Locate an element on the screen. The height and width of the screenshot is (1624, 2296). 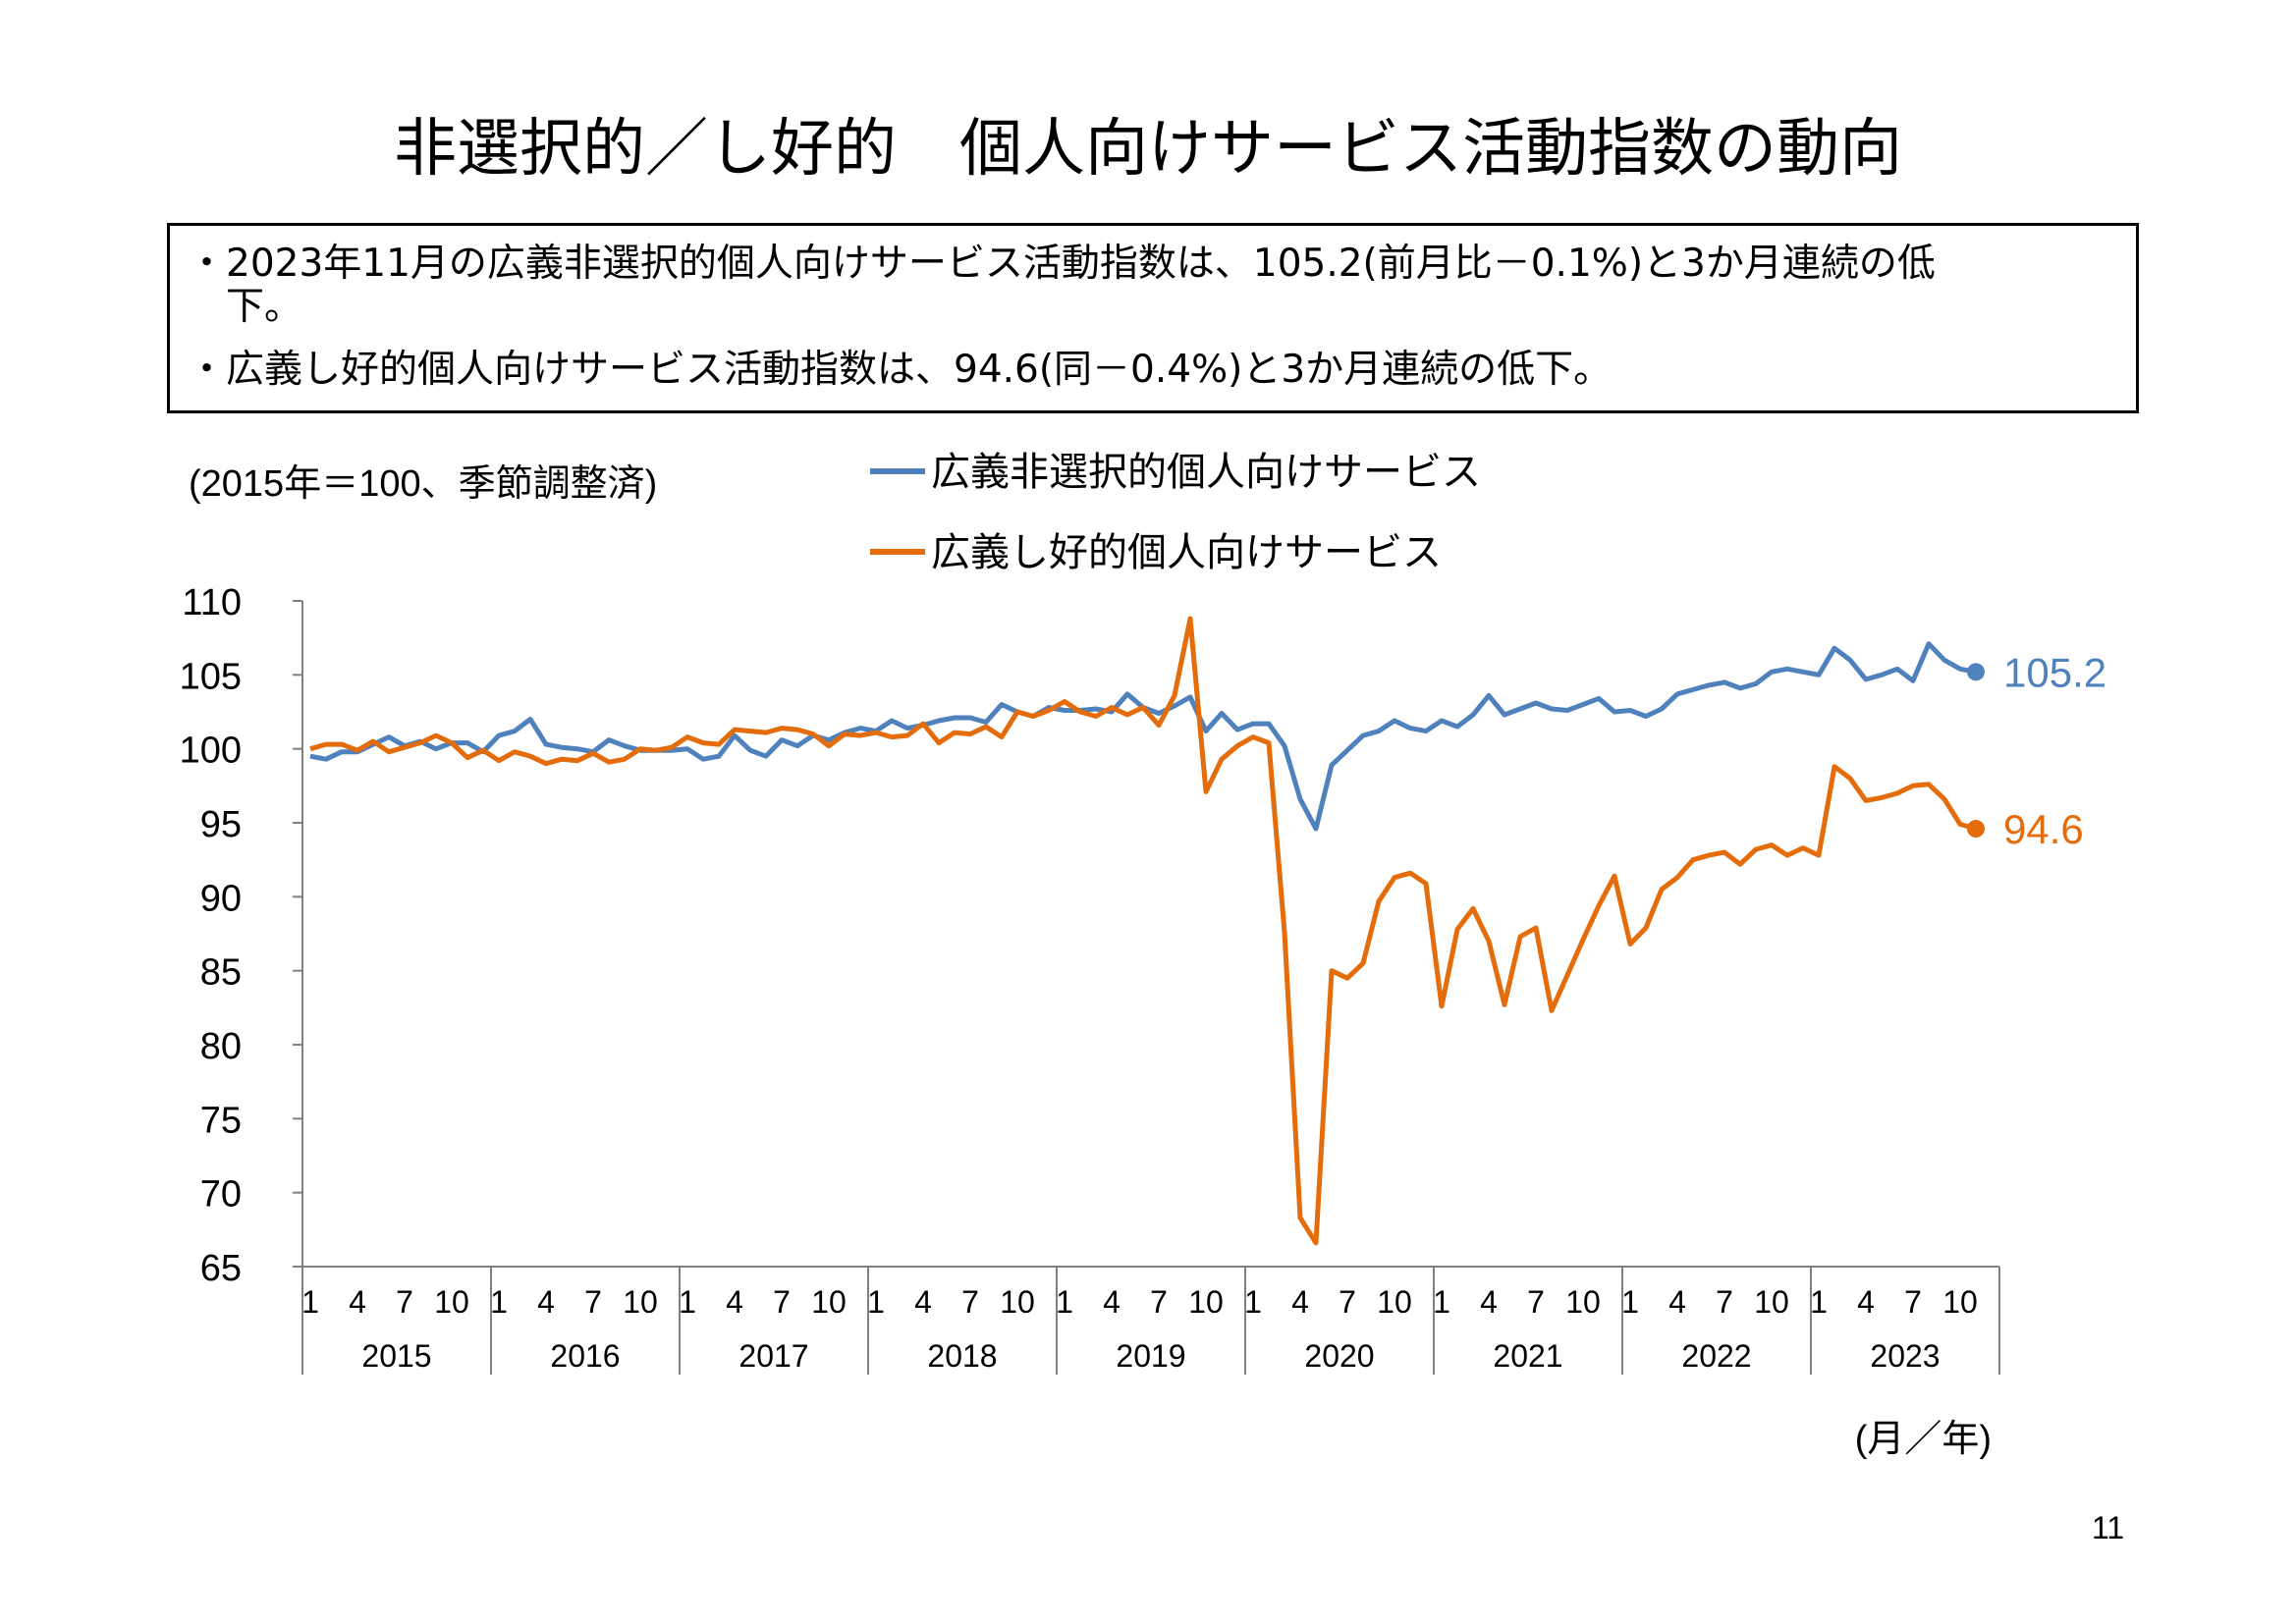
series-end-label-1: 105.2 is located at coordinates (2054, 672).